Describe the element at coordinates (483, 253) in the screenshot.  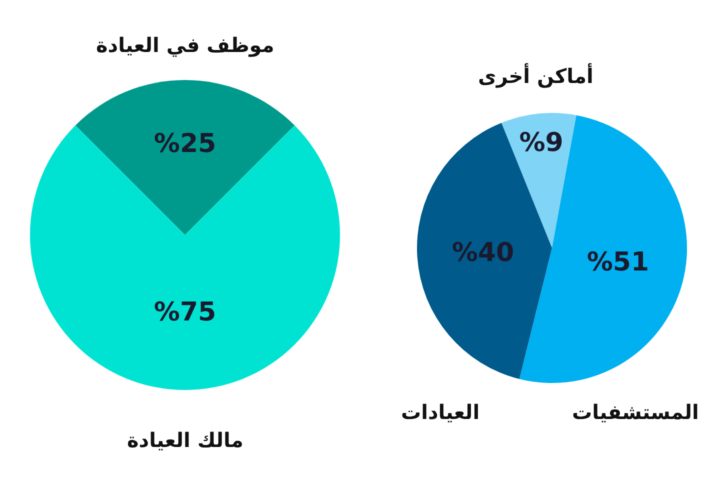
I see `data-label: %40` at that location.